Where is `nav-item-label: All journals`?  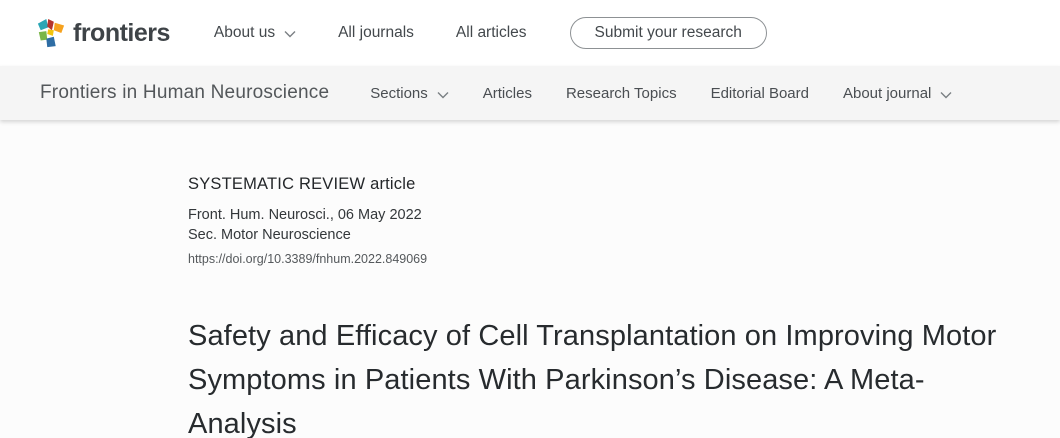
nav-item-label: All journals is located at coordinates (376, 32).